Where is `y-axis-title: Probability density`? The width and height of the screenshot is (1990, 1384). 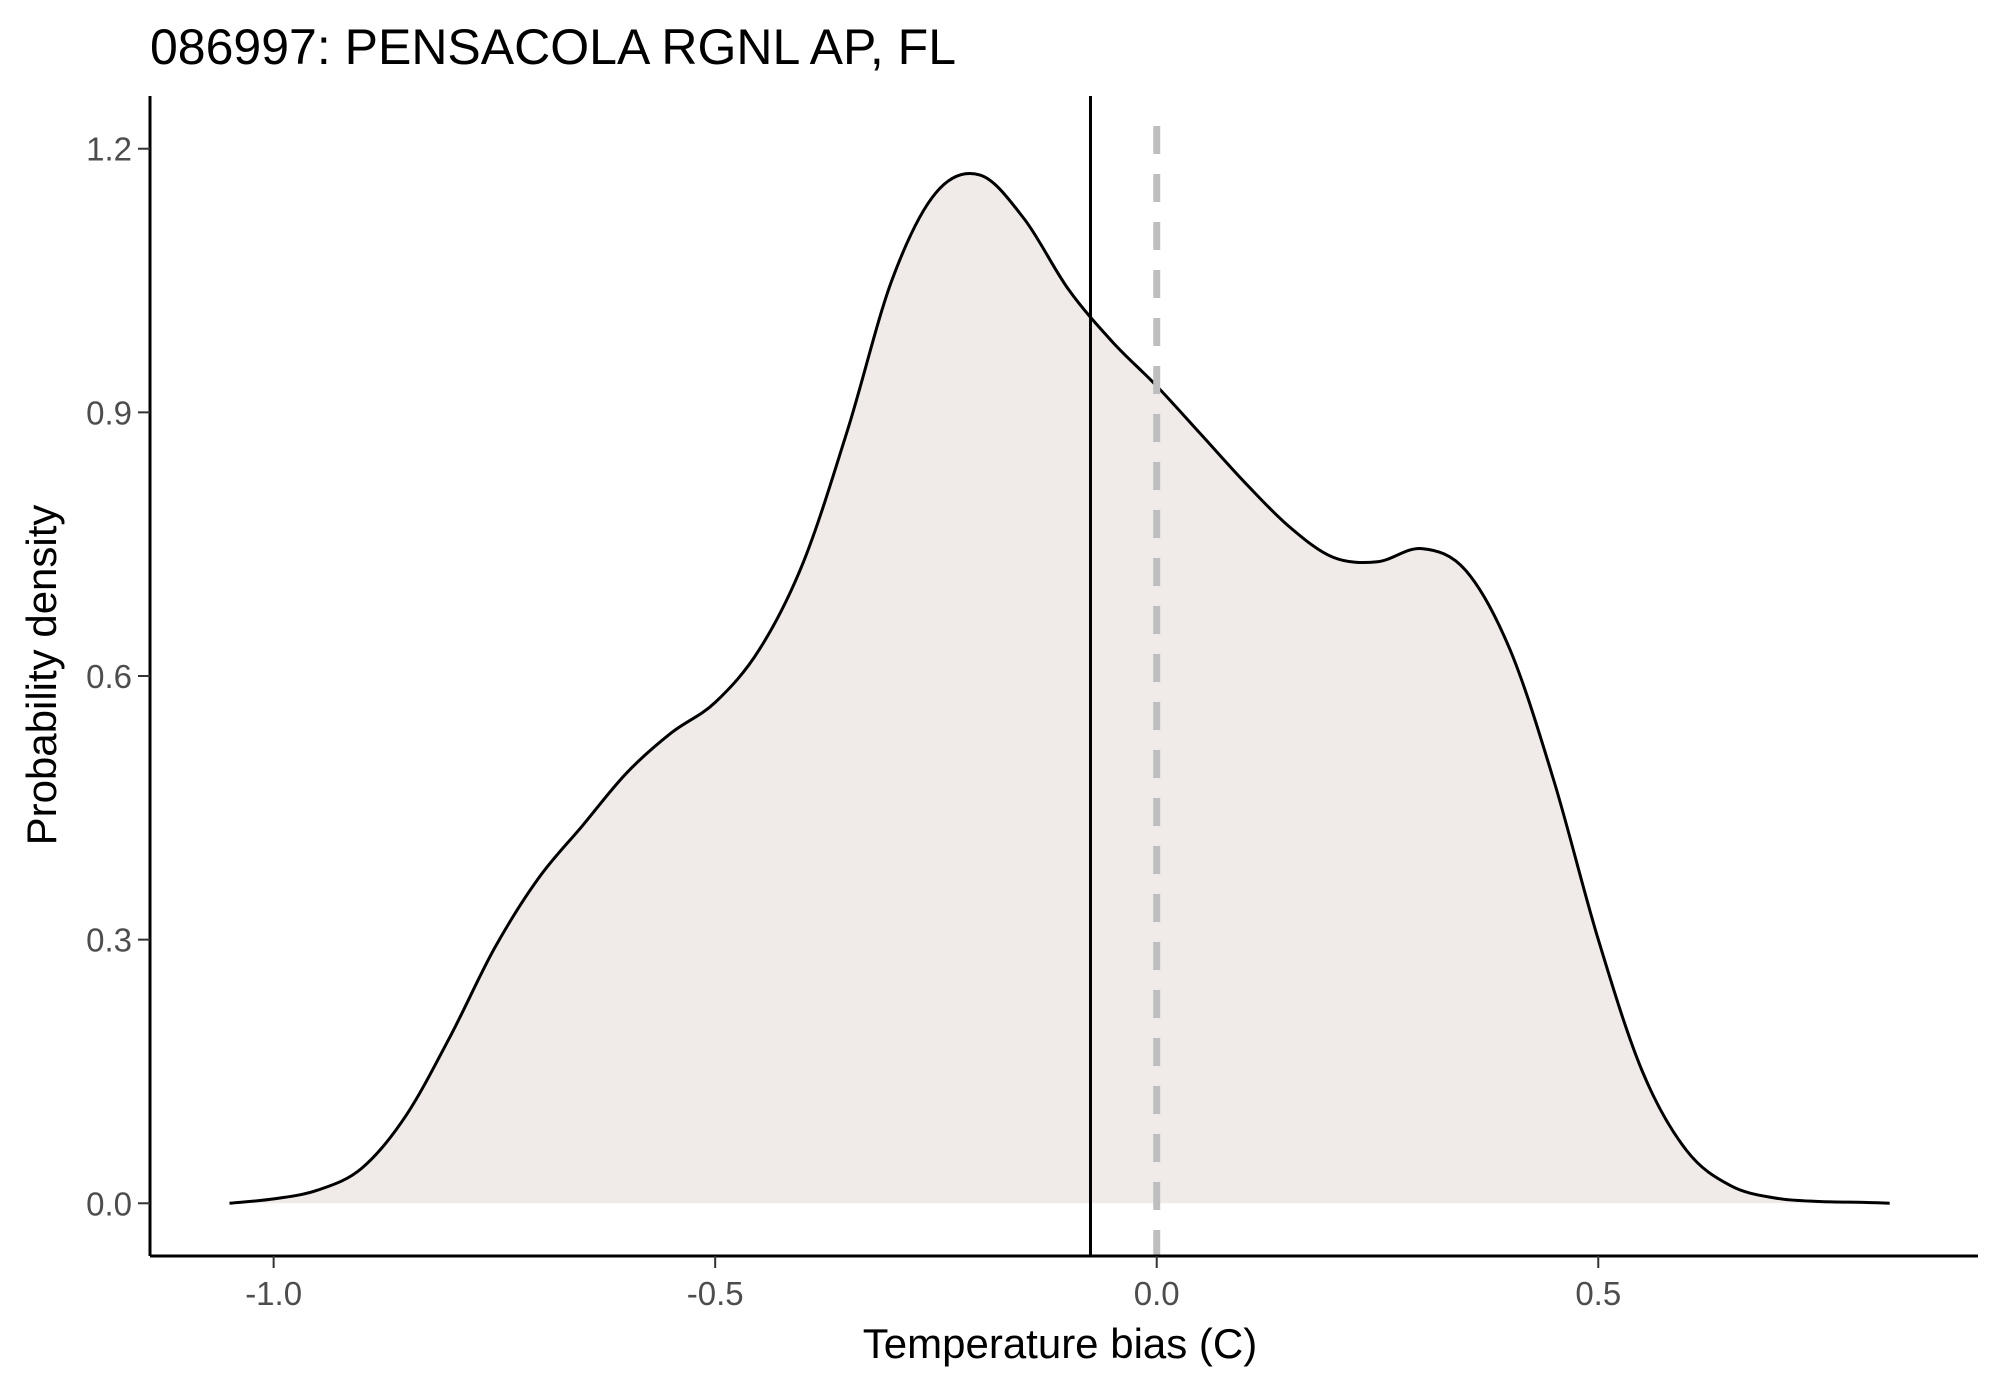 y-axis-title: Probability density is located at coordinates (41, 675).